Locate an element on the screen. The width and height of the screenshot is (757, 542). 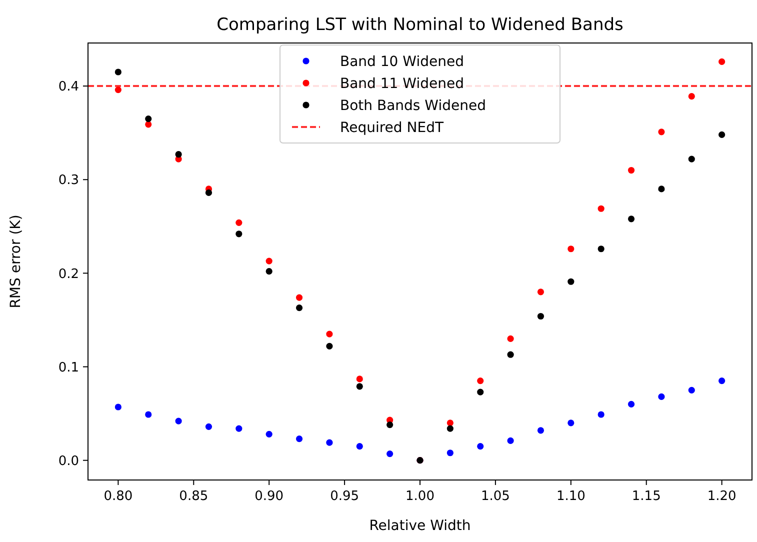
x-tick-label: 1.05 is located at coordinates (495, 496).